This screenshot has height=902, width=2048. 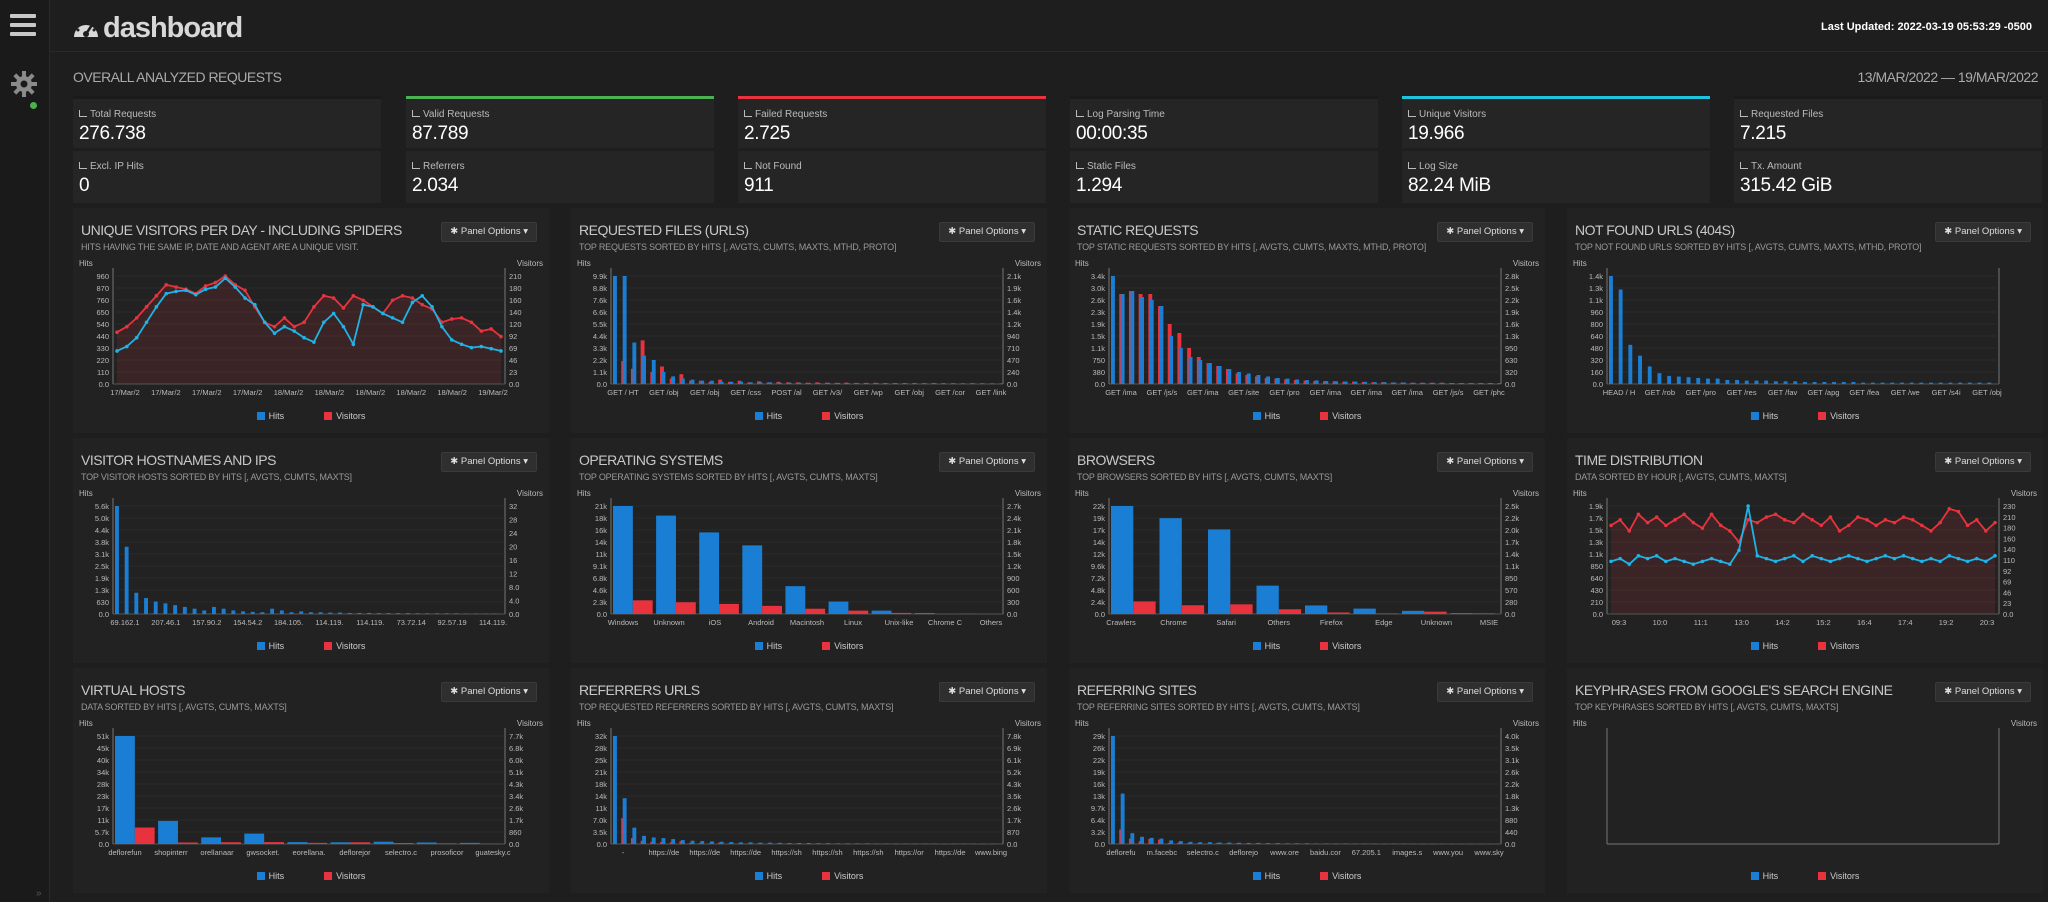 What do you see at coordinates (1838, 876) in the screenshot?
I see `legend-item-visitors: Visitors` at bounding box center [1838, 876].